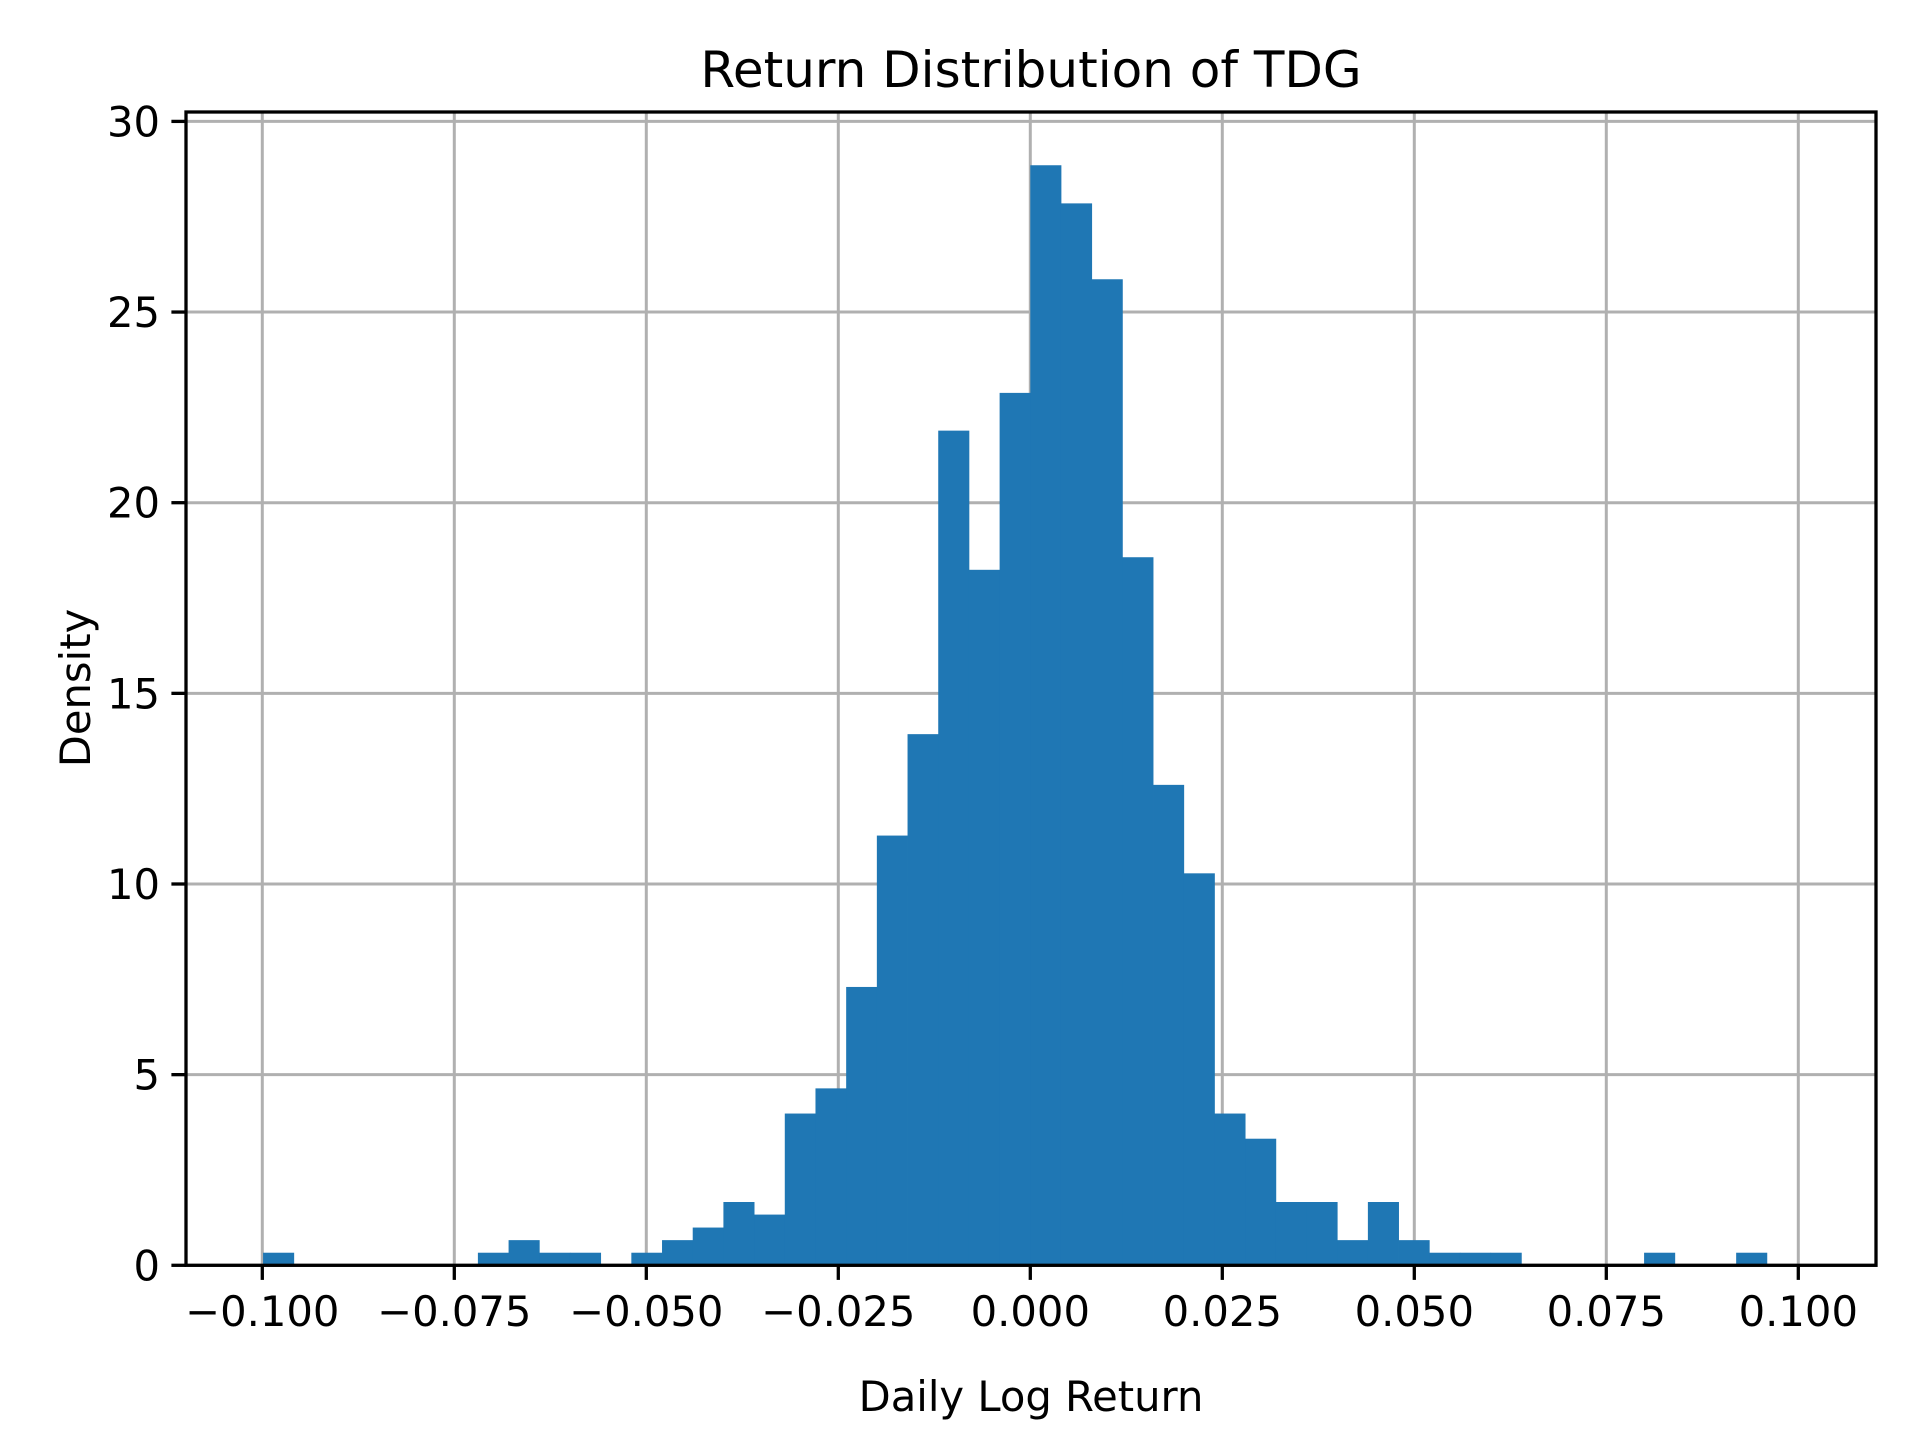  I want to click on x-tick-label: 0.075, so click(1606, 1311).